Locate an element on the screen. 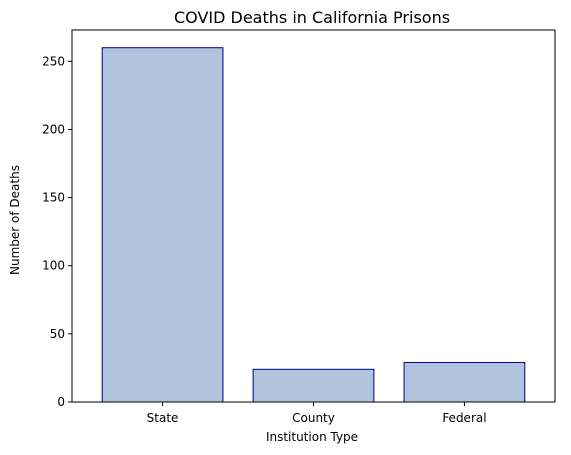  bar-federal is located at coordinates (464, 382).